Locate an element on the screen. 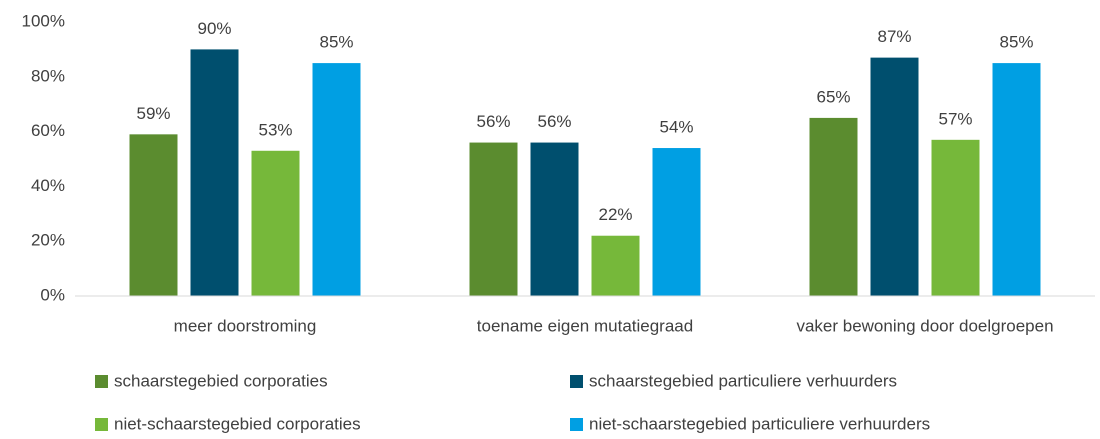  data-label: 90% is located at coordinates (214, 28).